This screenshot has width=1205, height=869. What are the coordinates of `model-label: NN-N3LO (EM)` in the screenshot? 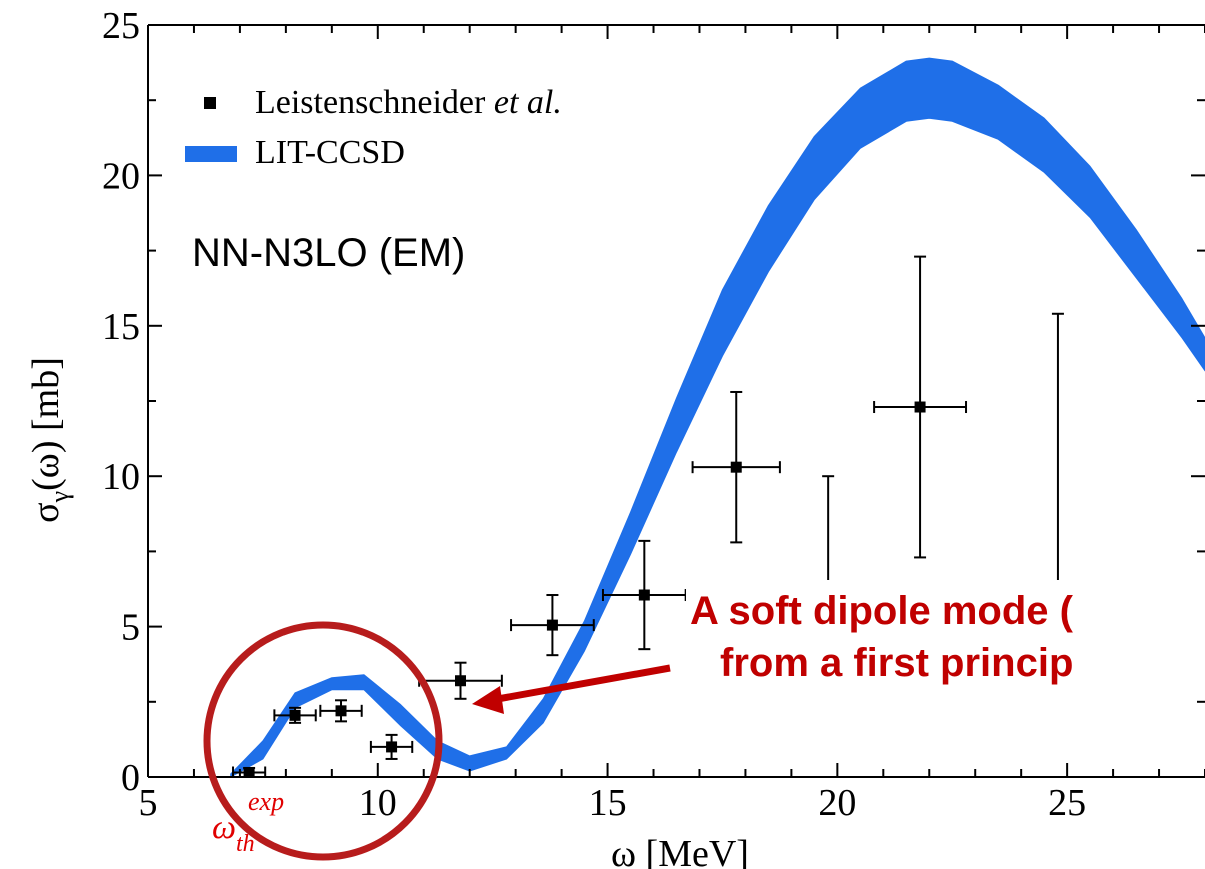 It's located at (328, 253).